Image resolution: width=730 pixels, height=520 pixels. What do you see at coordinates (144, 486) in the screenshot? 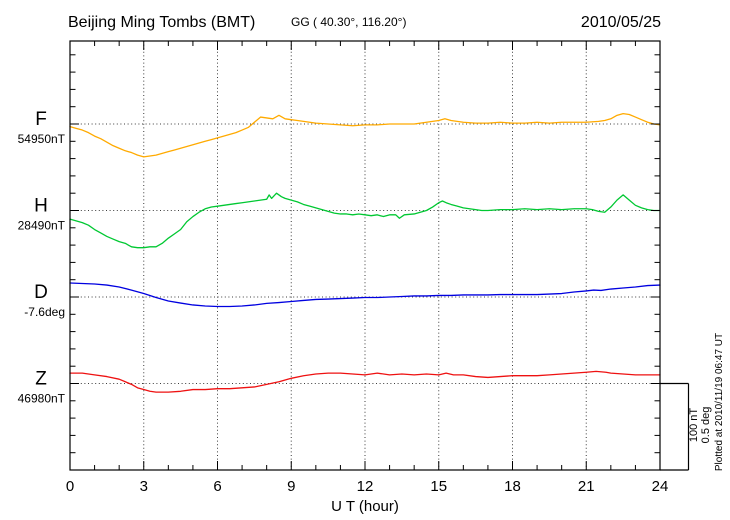
I see `x-tick-label-3: 3` at bounding box center [144, 486].